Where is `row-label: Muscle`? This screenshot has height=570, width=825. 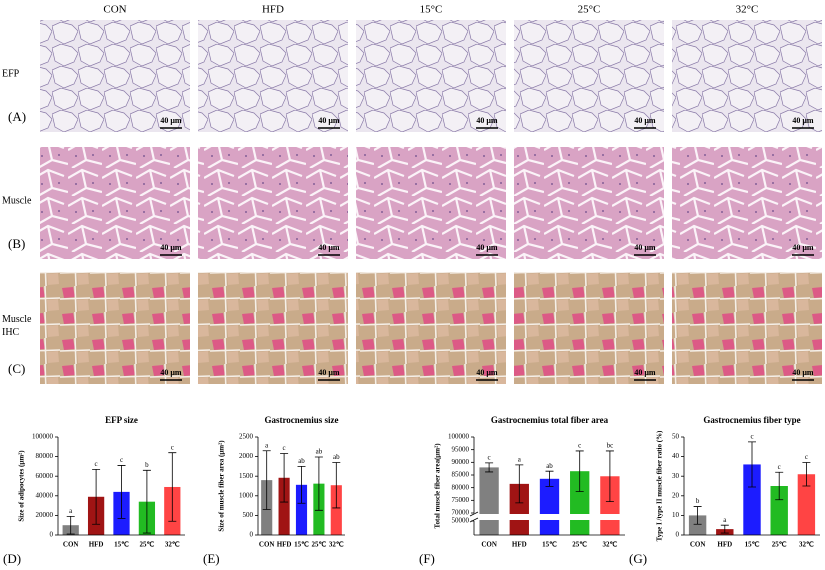 row-label: Muscle is located at coordinates (17, 200).